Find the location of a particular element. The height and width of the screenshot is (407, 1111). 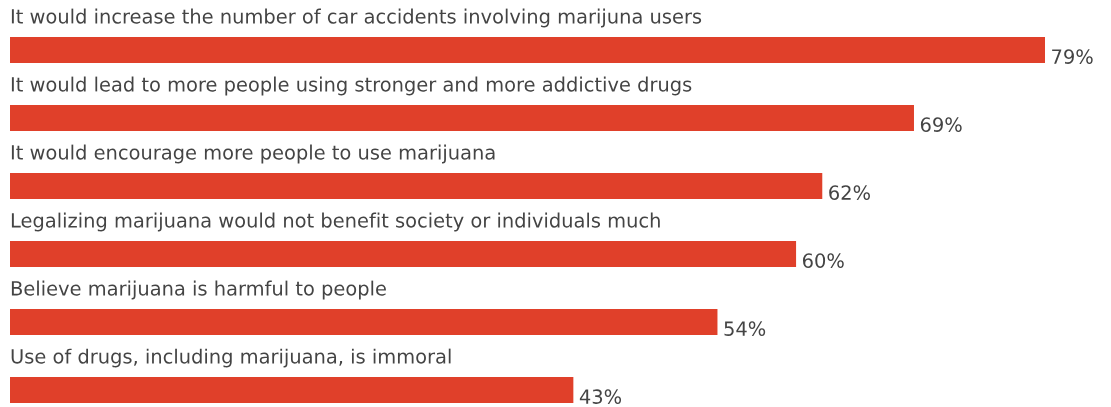

data-label: 79% is located at coordinates (1072, 56).